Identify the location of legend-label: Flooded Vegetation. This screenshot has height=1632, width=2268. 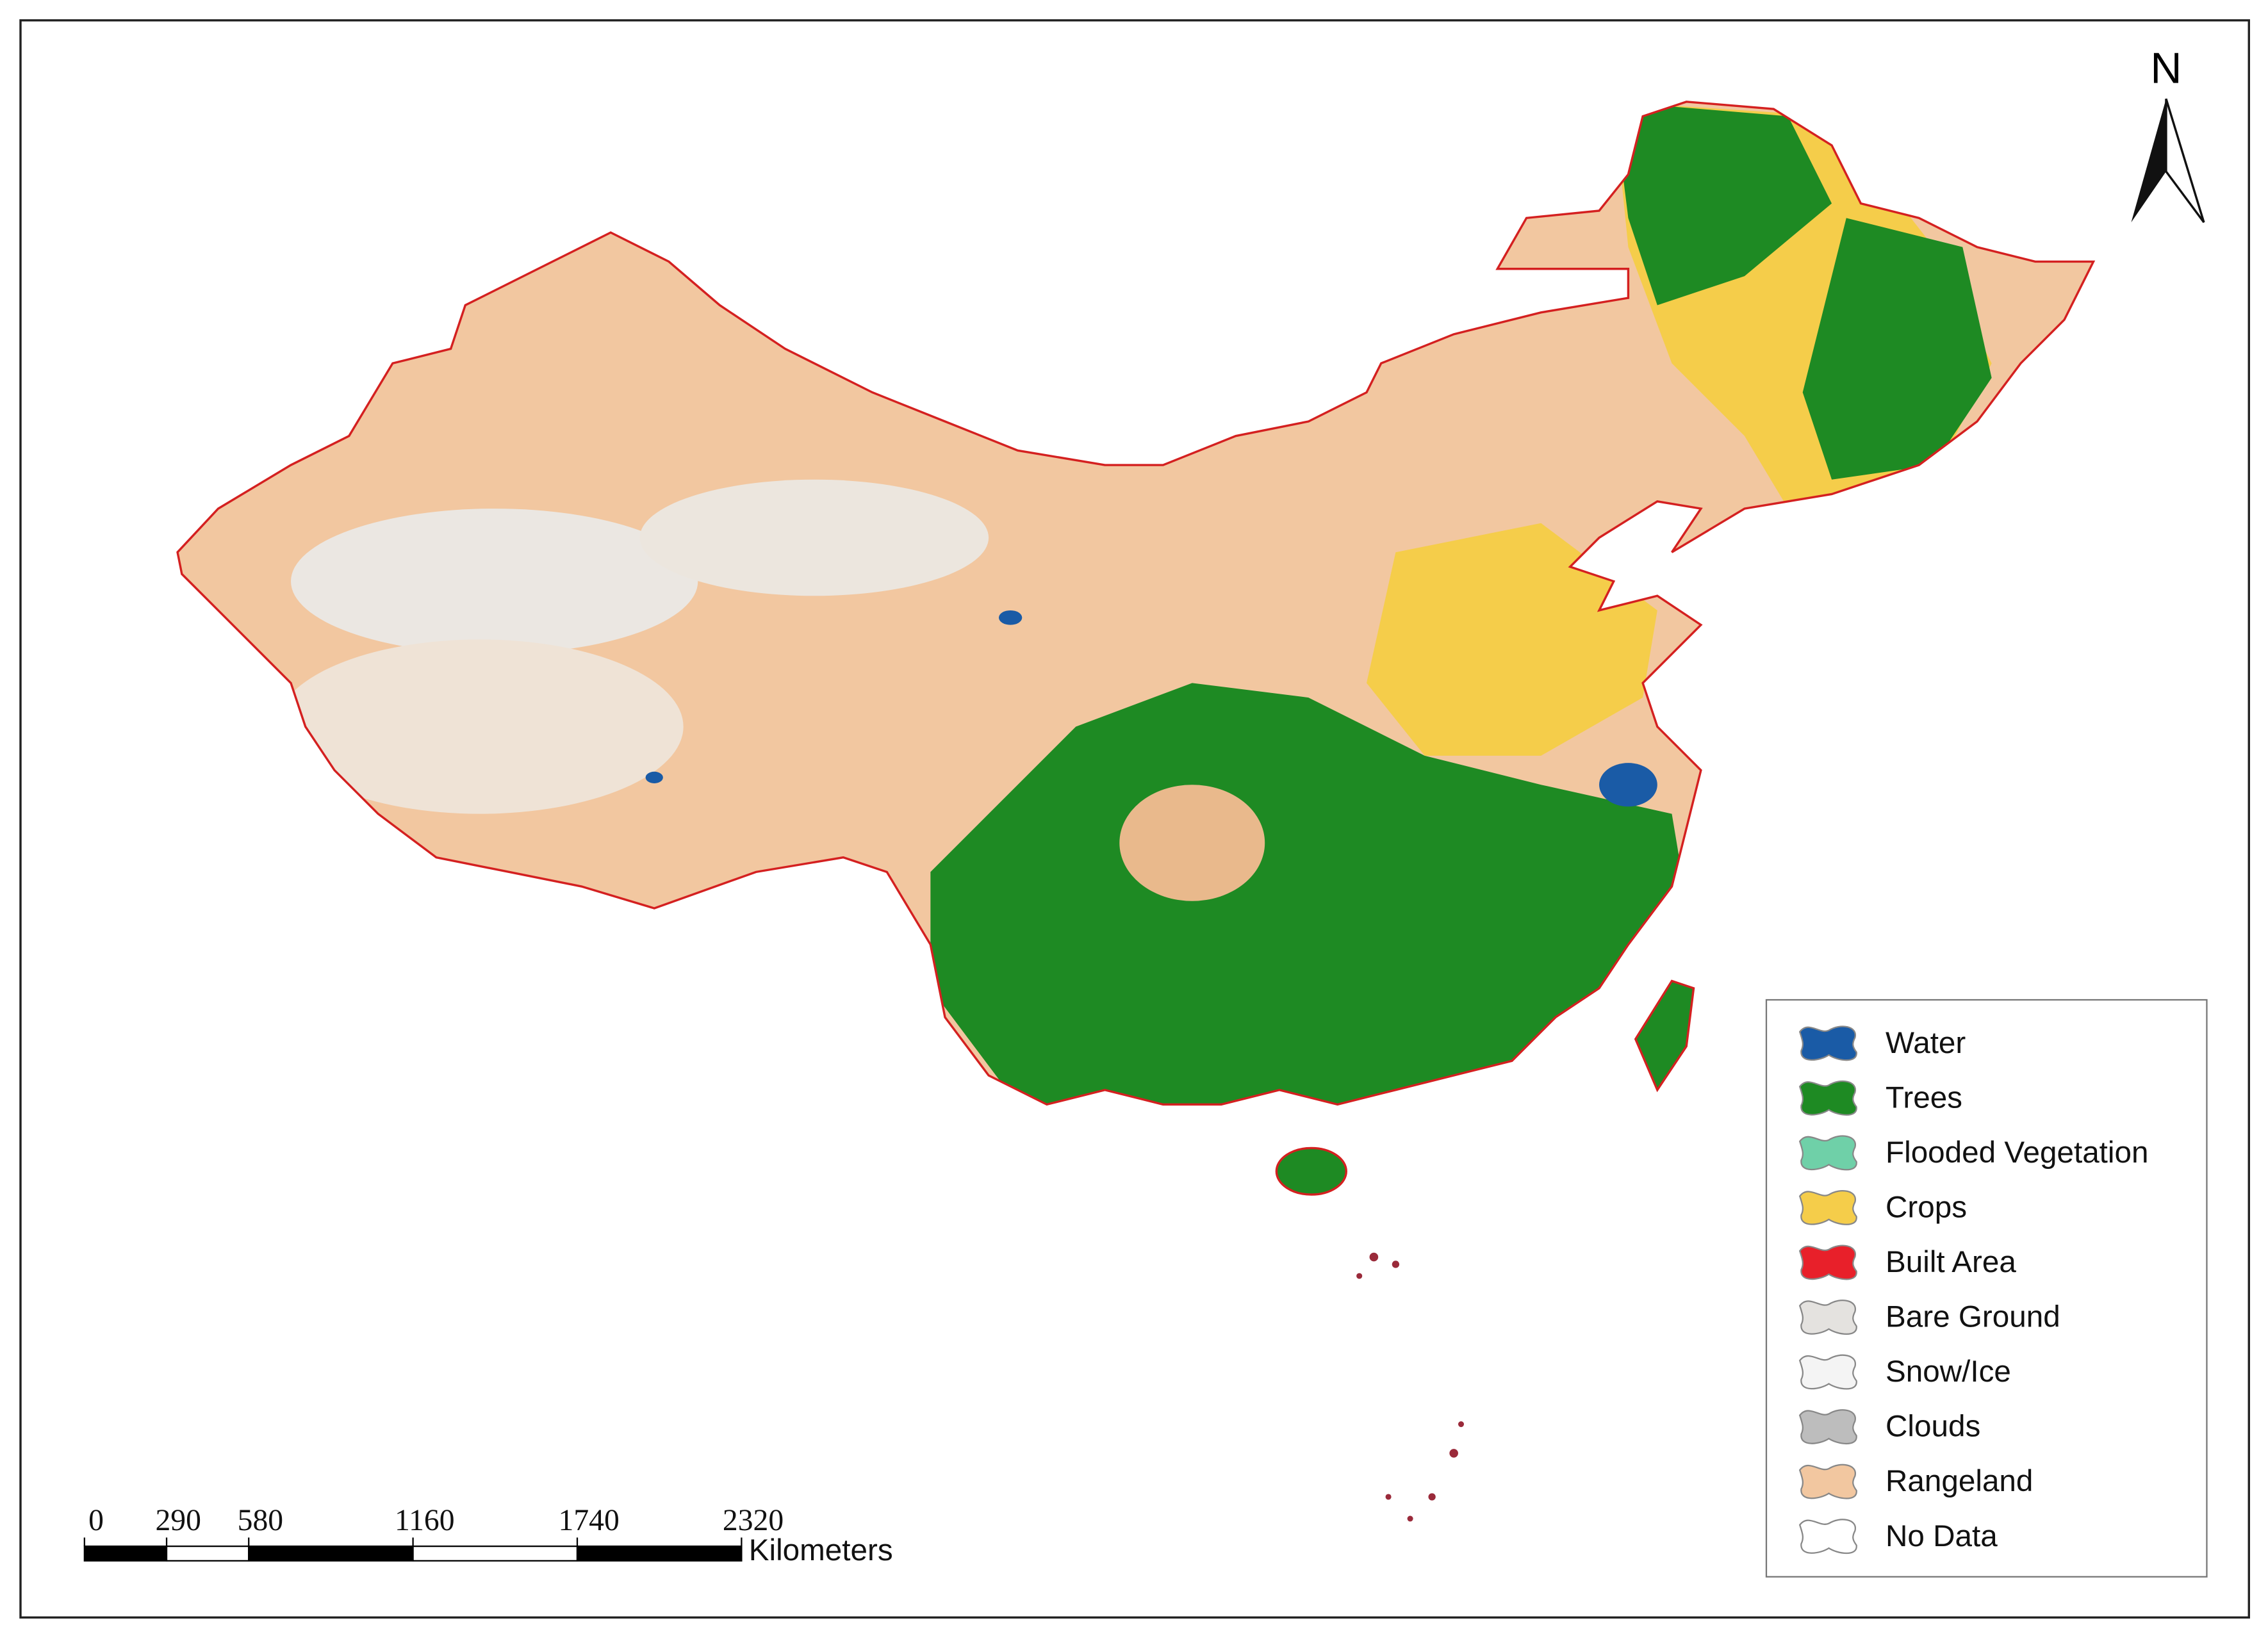
(2017, 1153).